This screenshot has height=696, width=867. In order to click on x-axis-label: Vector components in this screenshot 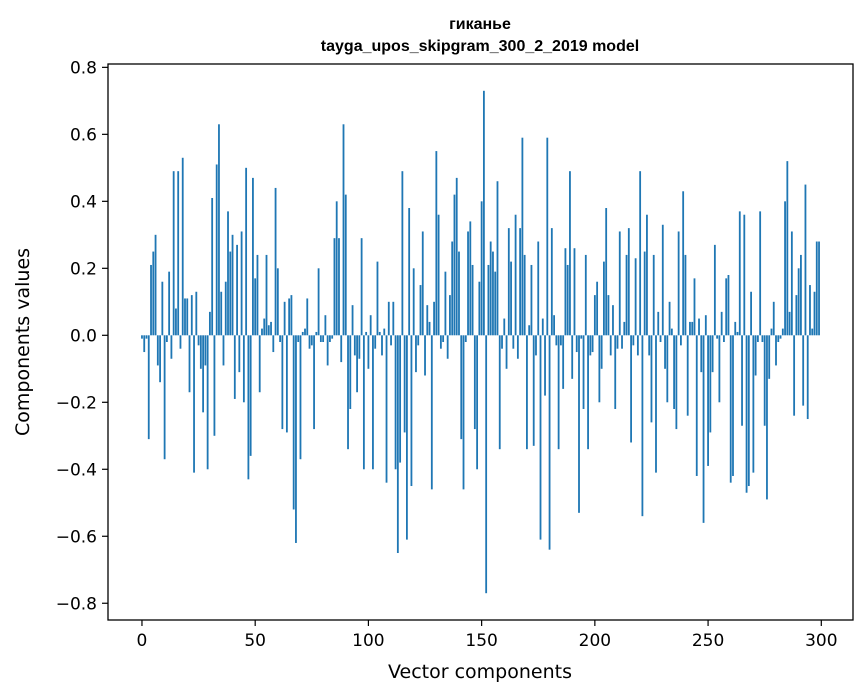, I will do `click(480, 672)`.